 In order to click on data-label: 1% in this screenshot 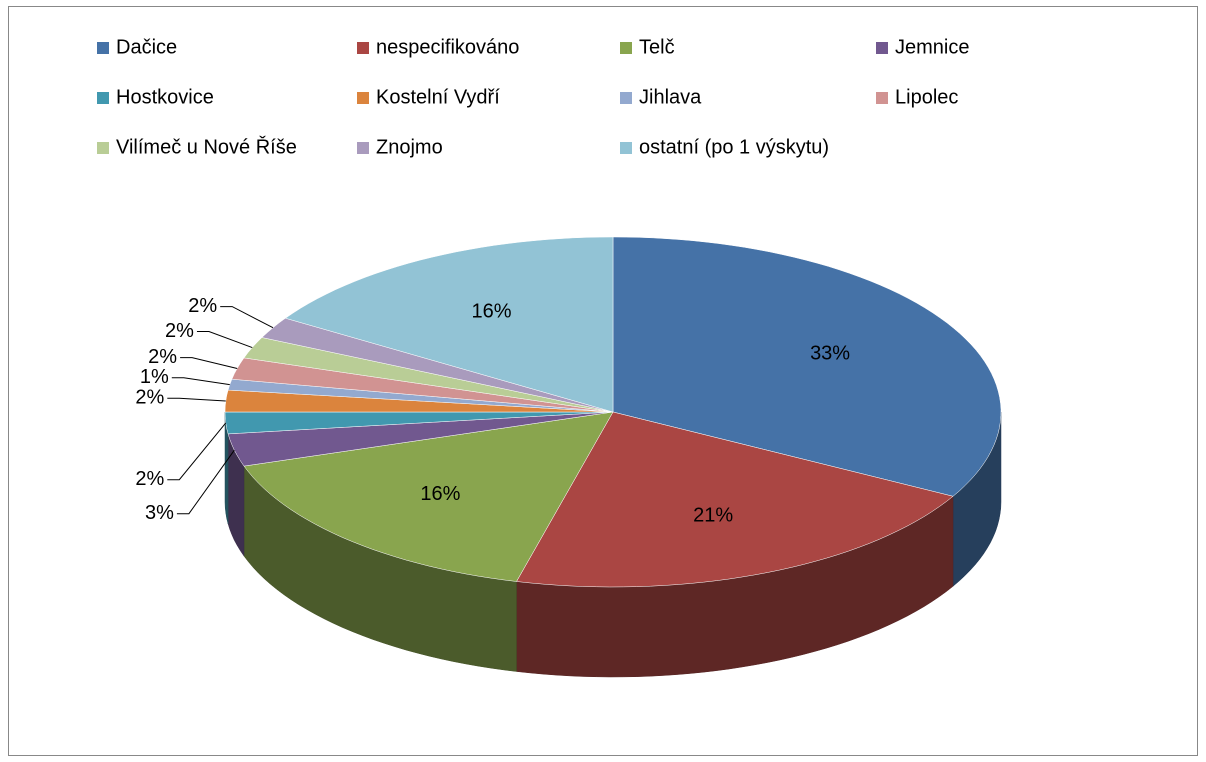, I will do `click(154, 377)`.